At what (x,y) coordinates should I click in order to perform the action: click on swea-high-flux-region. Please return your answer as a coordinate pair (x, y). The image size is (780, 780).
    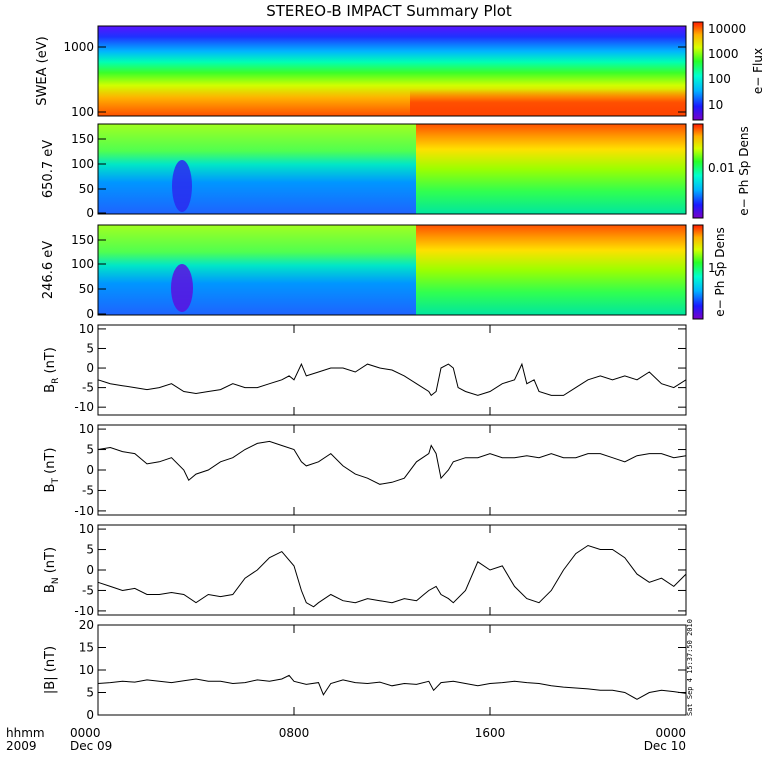
    Looking at the image, I should click on (548, 71).